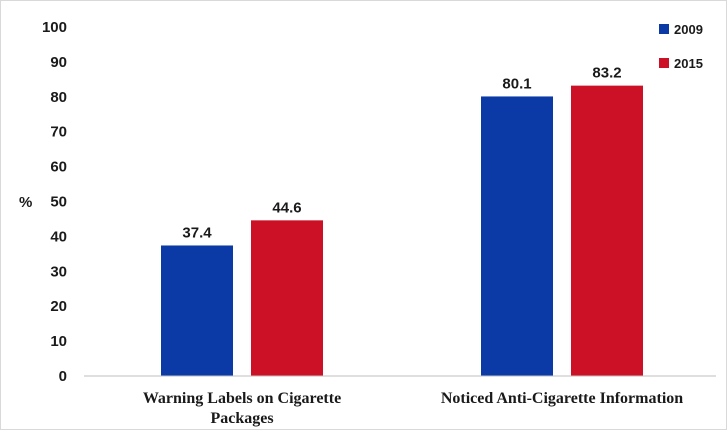  Describe the element at coordinates (58, 236) in the screenshot. I see `y-tick-label: 40` at that location.